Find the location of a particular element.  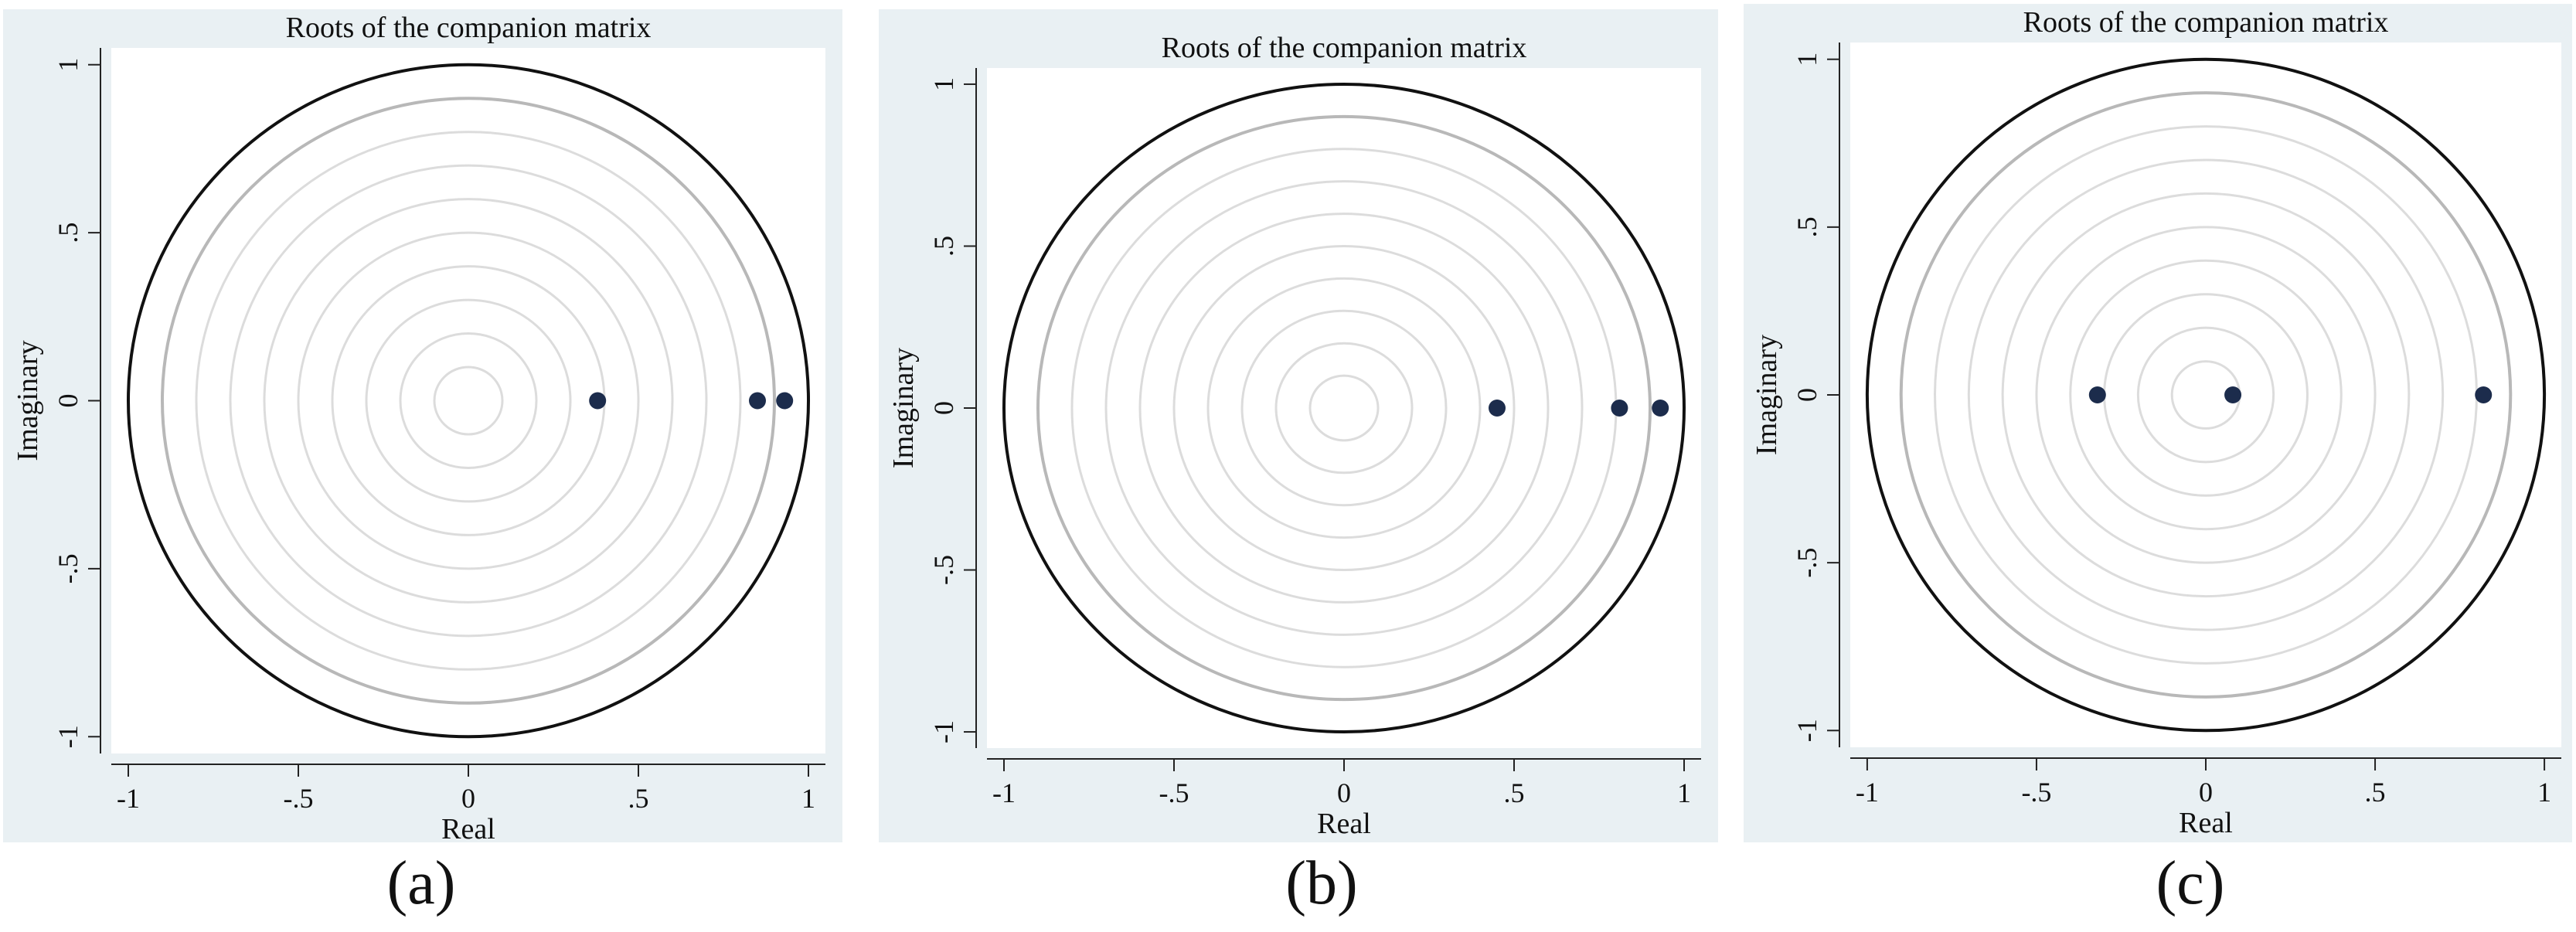

x-tick-label-b-1: -1 is located at coordinates (1004, 793).